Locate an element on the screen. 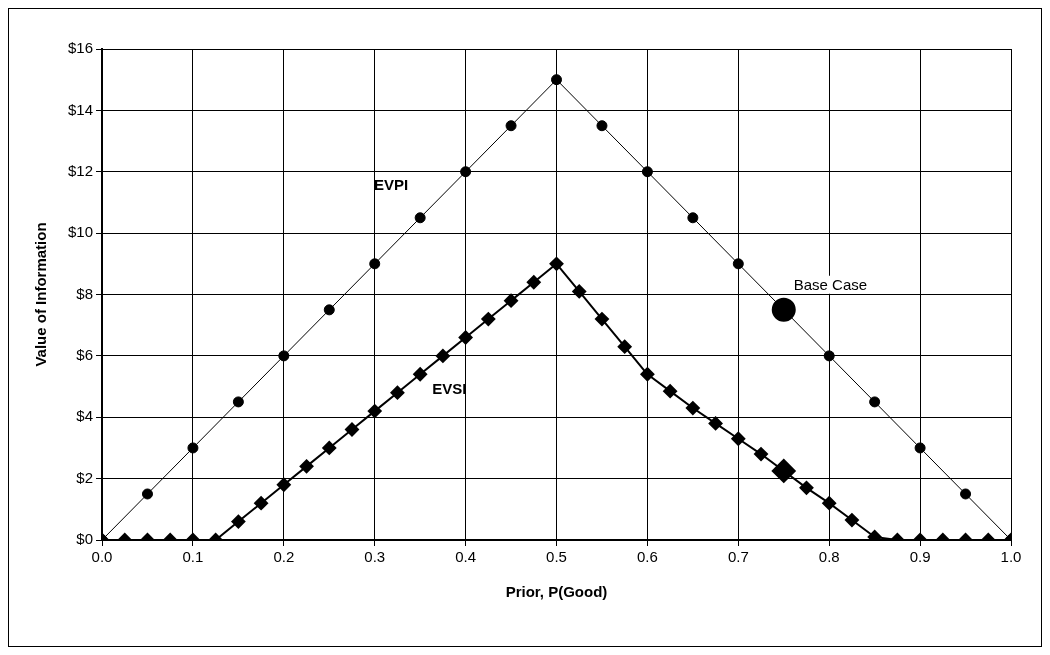 The height and width of the screenshot is (655, 1050). y-tick-label: $2 is located at coordinates (85, 477).